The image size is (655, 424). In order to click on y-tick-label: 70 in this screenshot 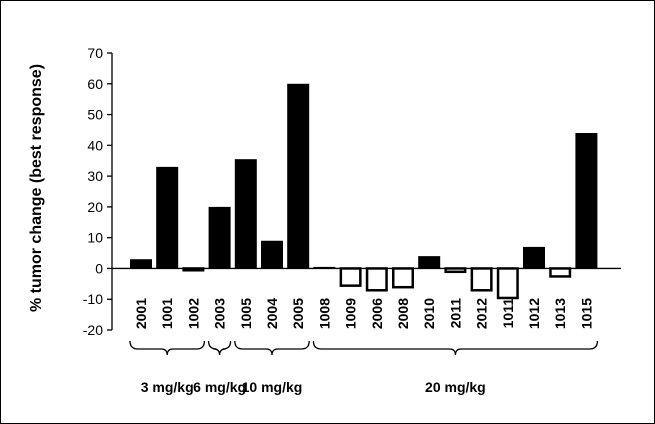, I will do `click(95, 53)`.